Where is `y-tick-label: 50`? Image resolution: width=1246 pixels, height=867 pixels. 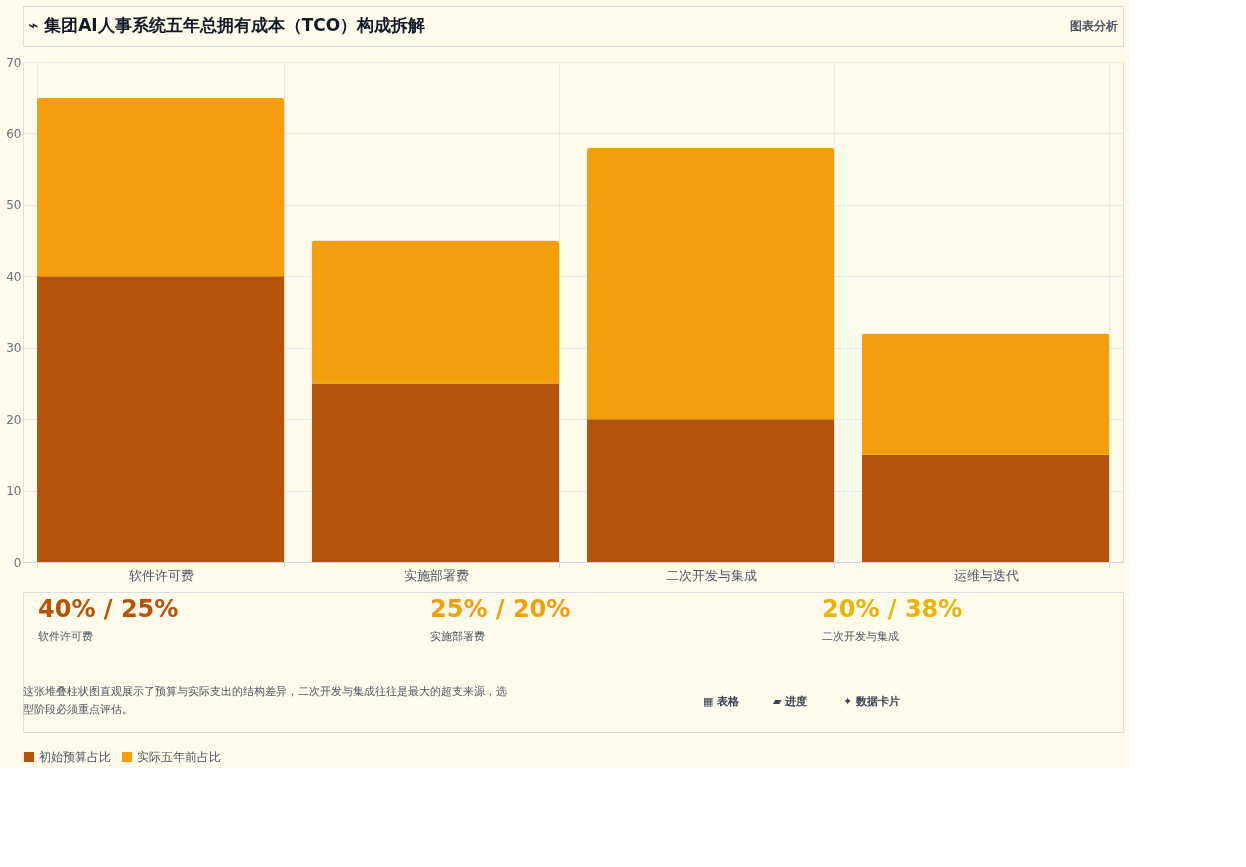 y-tick-label: 50 is located at coordinates (14, 205).